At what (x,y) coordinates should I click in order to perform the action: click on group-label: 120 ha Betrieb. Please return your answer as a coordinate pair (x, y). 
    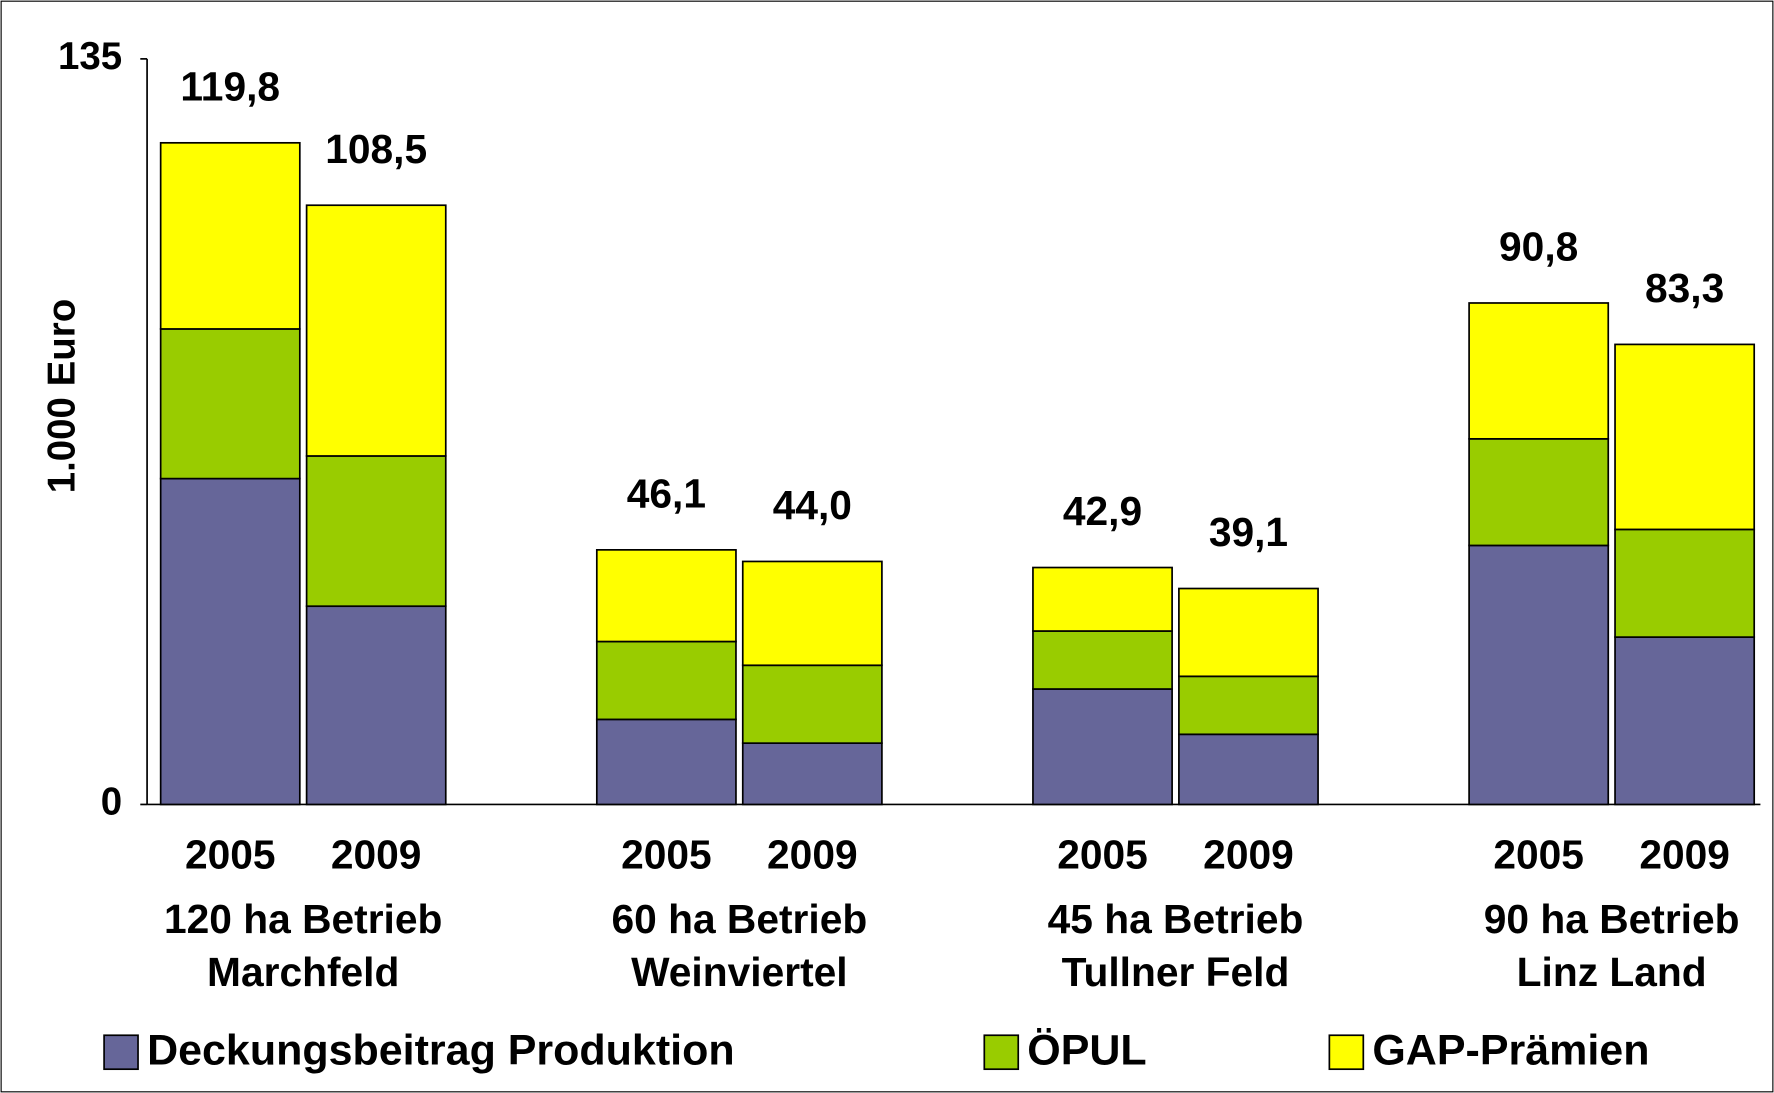
    Looking at the image, I should click on (303, 919).